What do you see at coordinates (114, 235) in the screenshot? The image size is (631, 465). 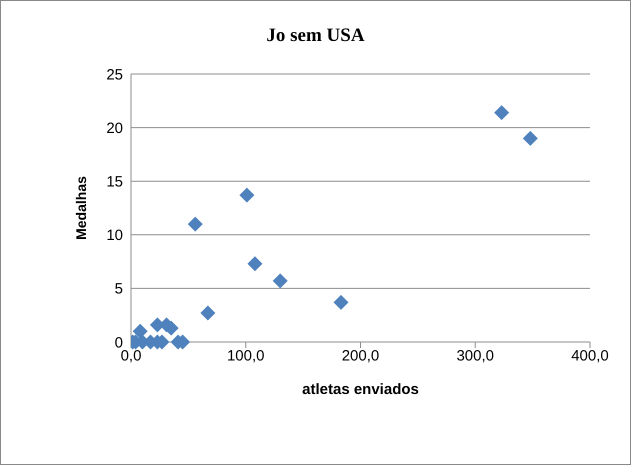 I see `y-tick-label: 10` at bounding box center [114, 235].